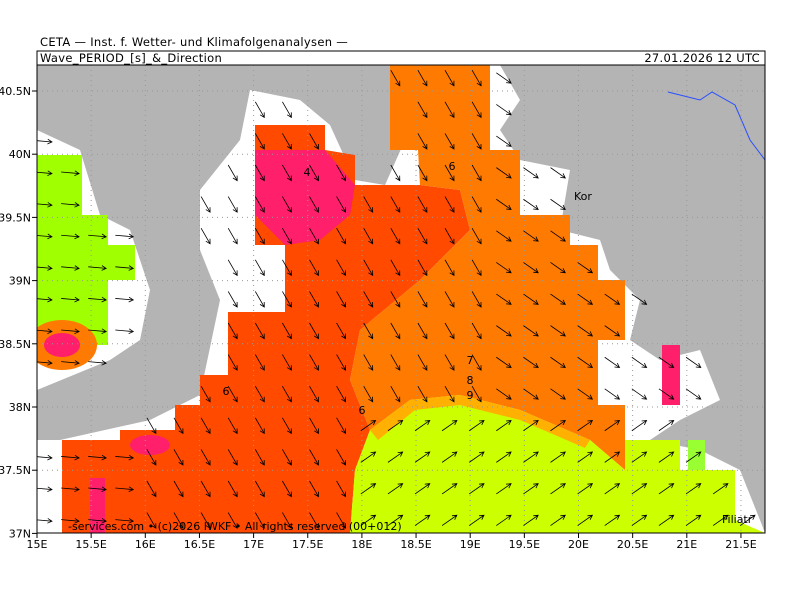 The image size is (800, 604). Describe the element at coordinates (199, 544) in the screenshot. I see `lon-label: 16.5E` at that location.